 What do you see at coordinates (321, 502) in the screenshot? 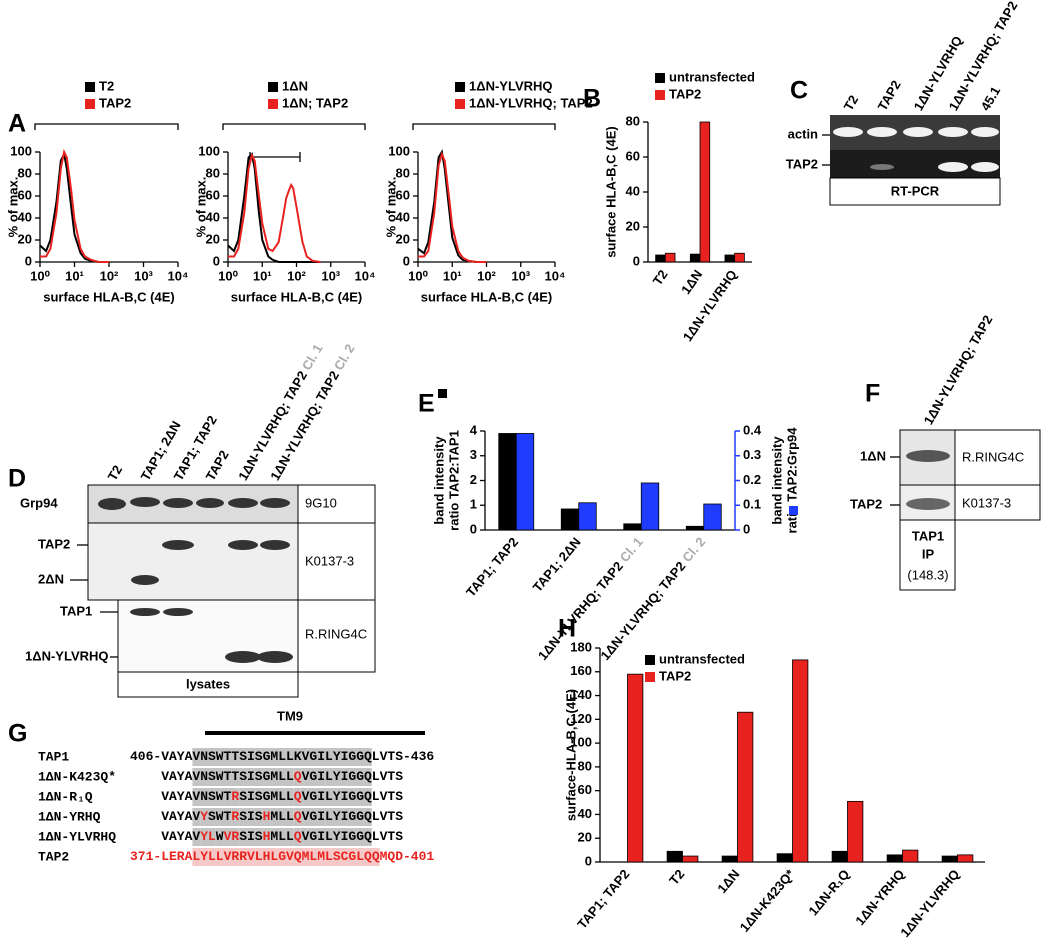
I see `antibody: 9G10` at bounding box center [321, 502].